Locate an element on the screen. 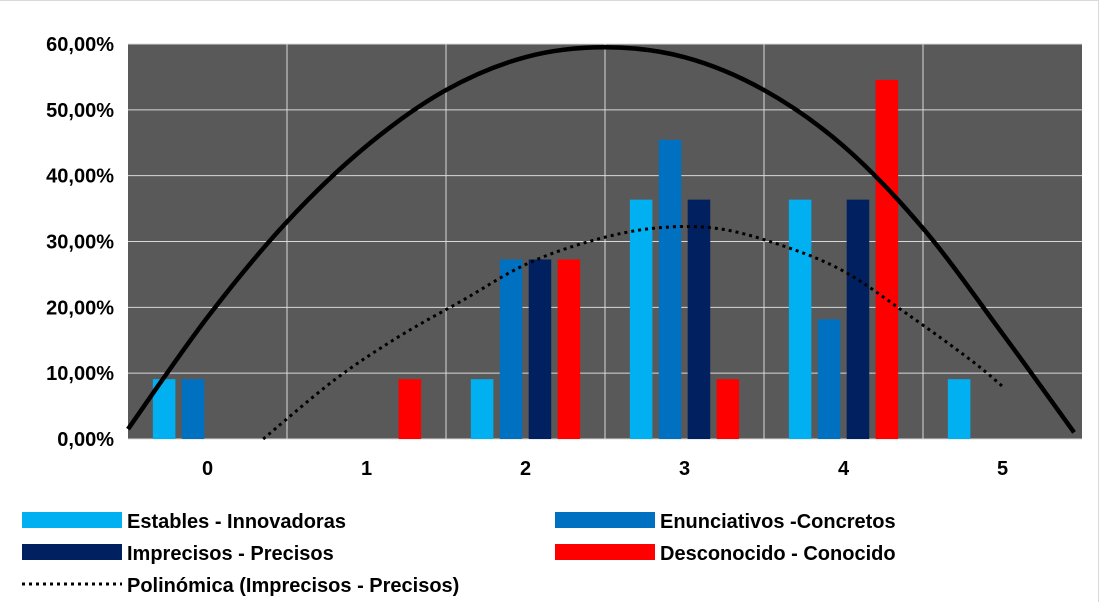  x-axis-ticks: 0 1 2 3 4 5 is located at coordinates (605, 469).